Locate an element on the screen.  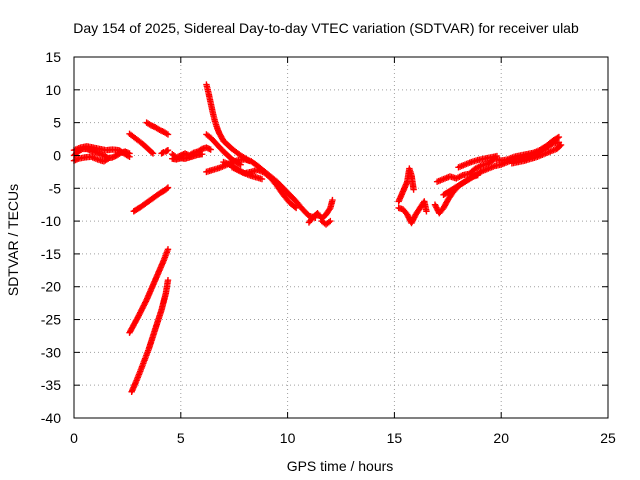
y-tick-label: -20 is located at coordinates (51, 287).